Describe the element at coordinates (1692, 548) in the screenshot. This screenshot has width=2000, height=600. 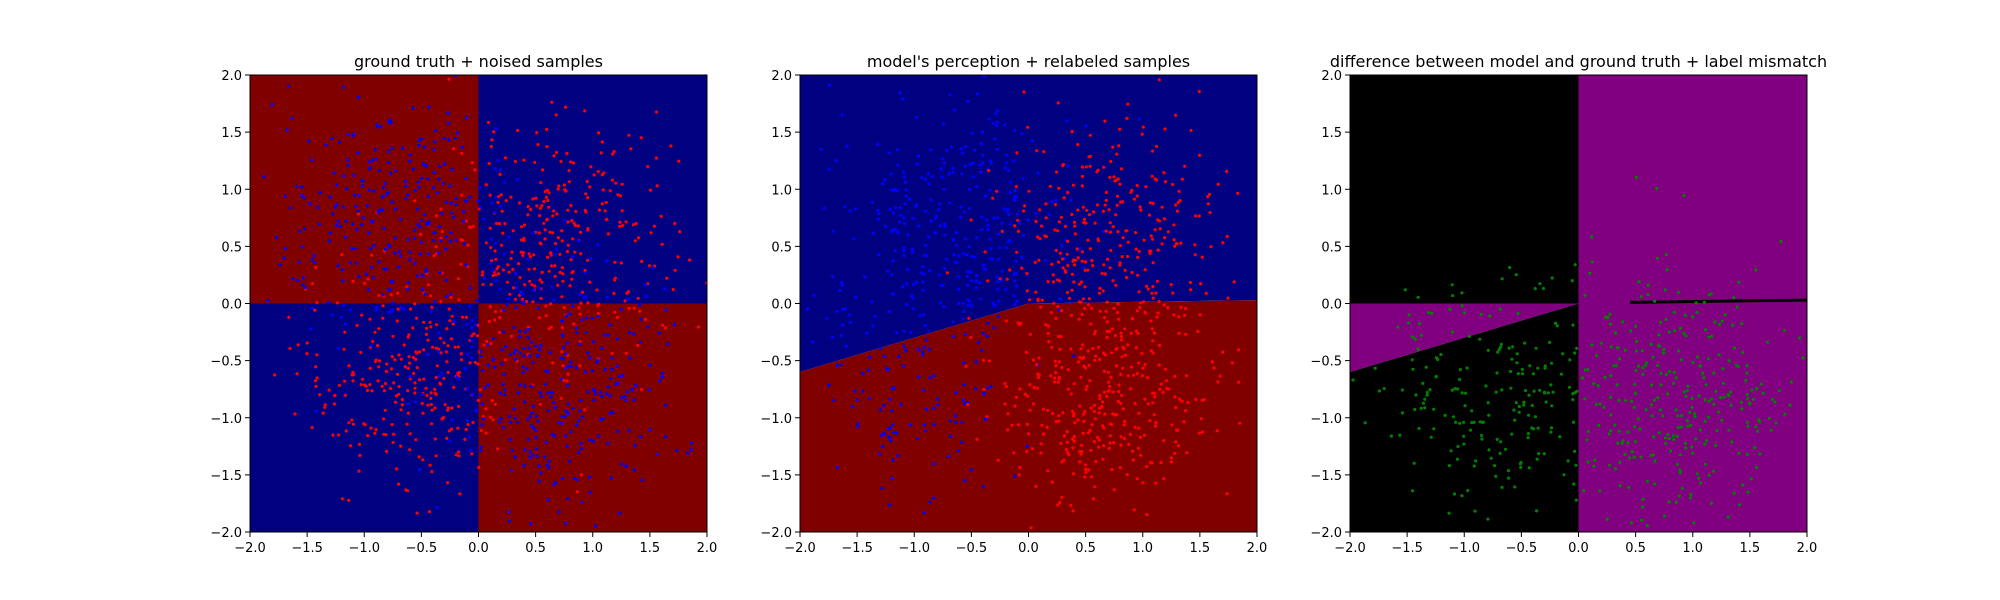
I see `x-tick-label: 1.0` at that location.